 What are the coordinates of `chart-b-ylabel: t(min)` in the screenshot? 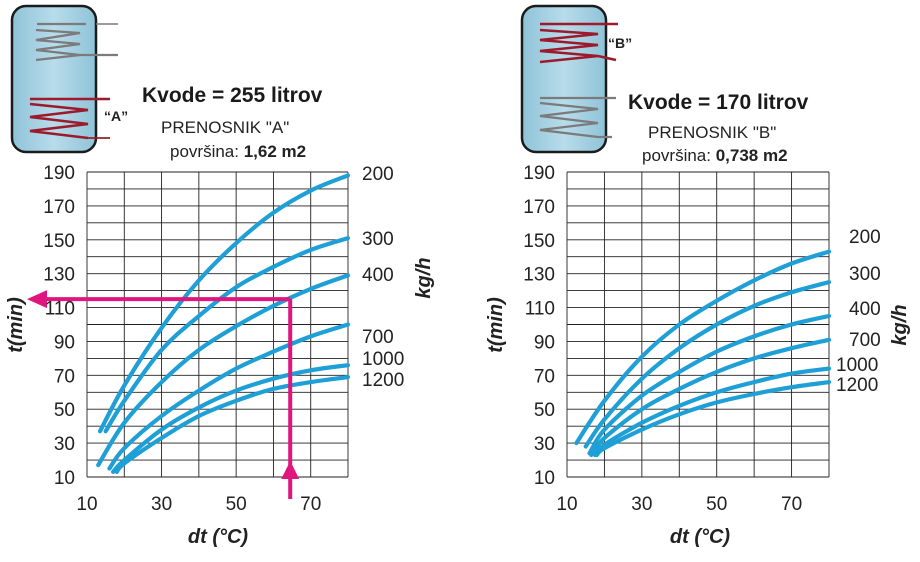 It's located at (496, 325).